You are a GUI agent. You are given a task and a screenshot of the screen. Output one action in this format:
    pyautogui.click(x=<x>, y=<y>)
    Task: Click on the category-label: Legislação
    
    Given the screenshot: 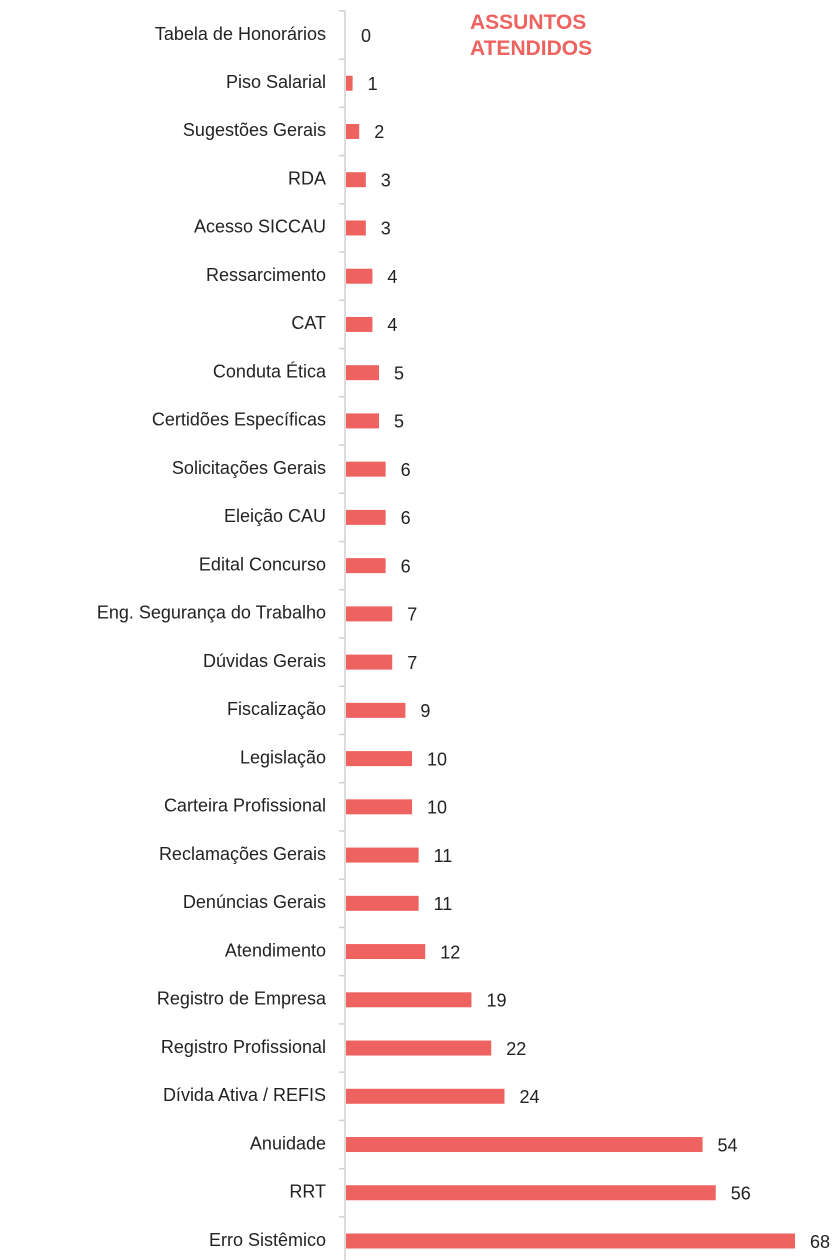 What is the action you would take?
    pyautogui.click(x=283, y=757)
    